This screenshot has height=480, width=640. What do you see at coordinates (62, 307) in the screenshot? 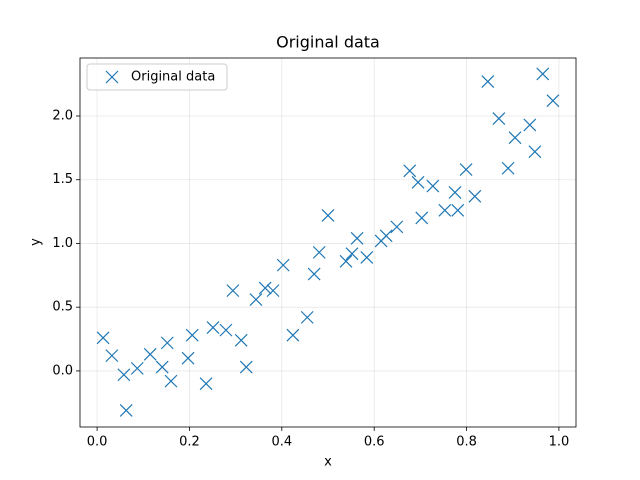
I see `y-tick-label: 0.5` at bounding box center [62, 307].